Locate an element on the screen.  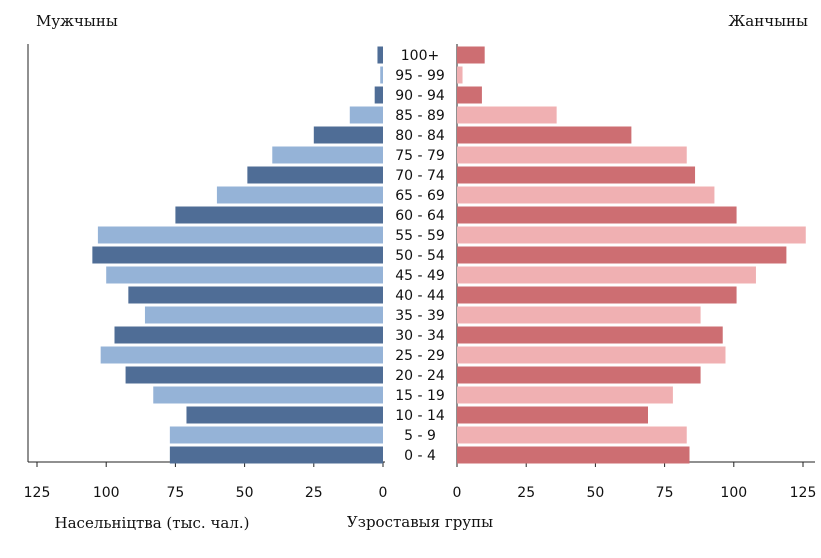
category-label: 5 - 9 is located at coordinates (420, 436).